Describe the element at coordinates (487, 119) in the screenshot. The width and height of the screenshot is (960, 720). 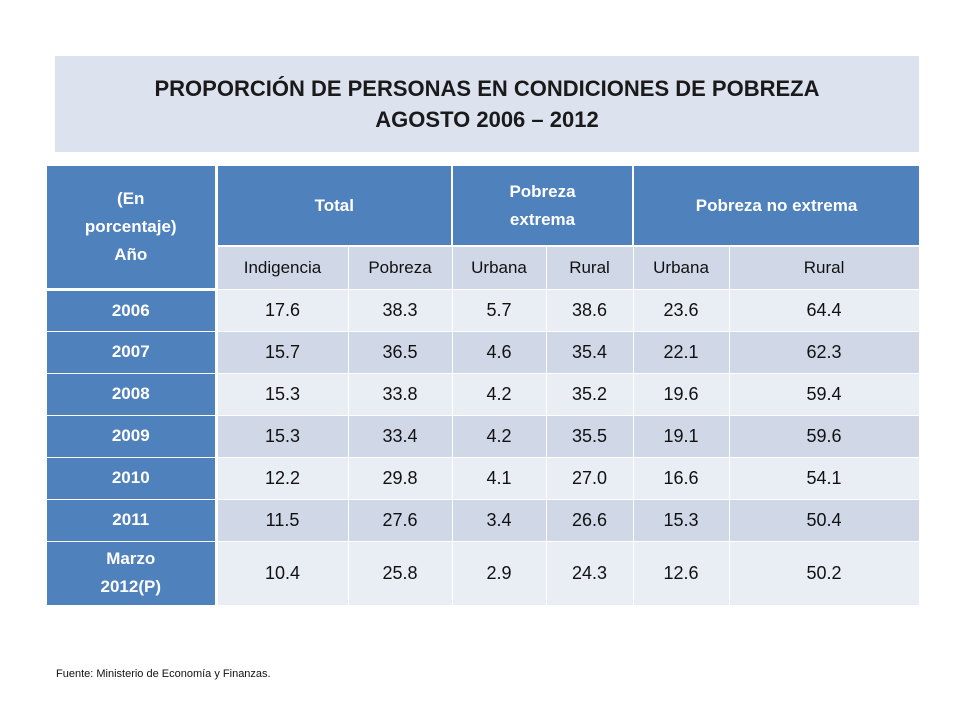
I see `page-title-line-2: AGOSTO 2006 – 2012` at that location.